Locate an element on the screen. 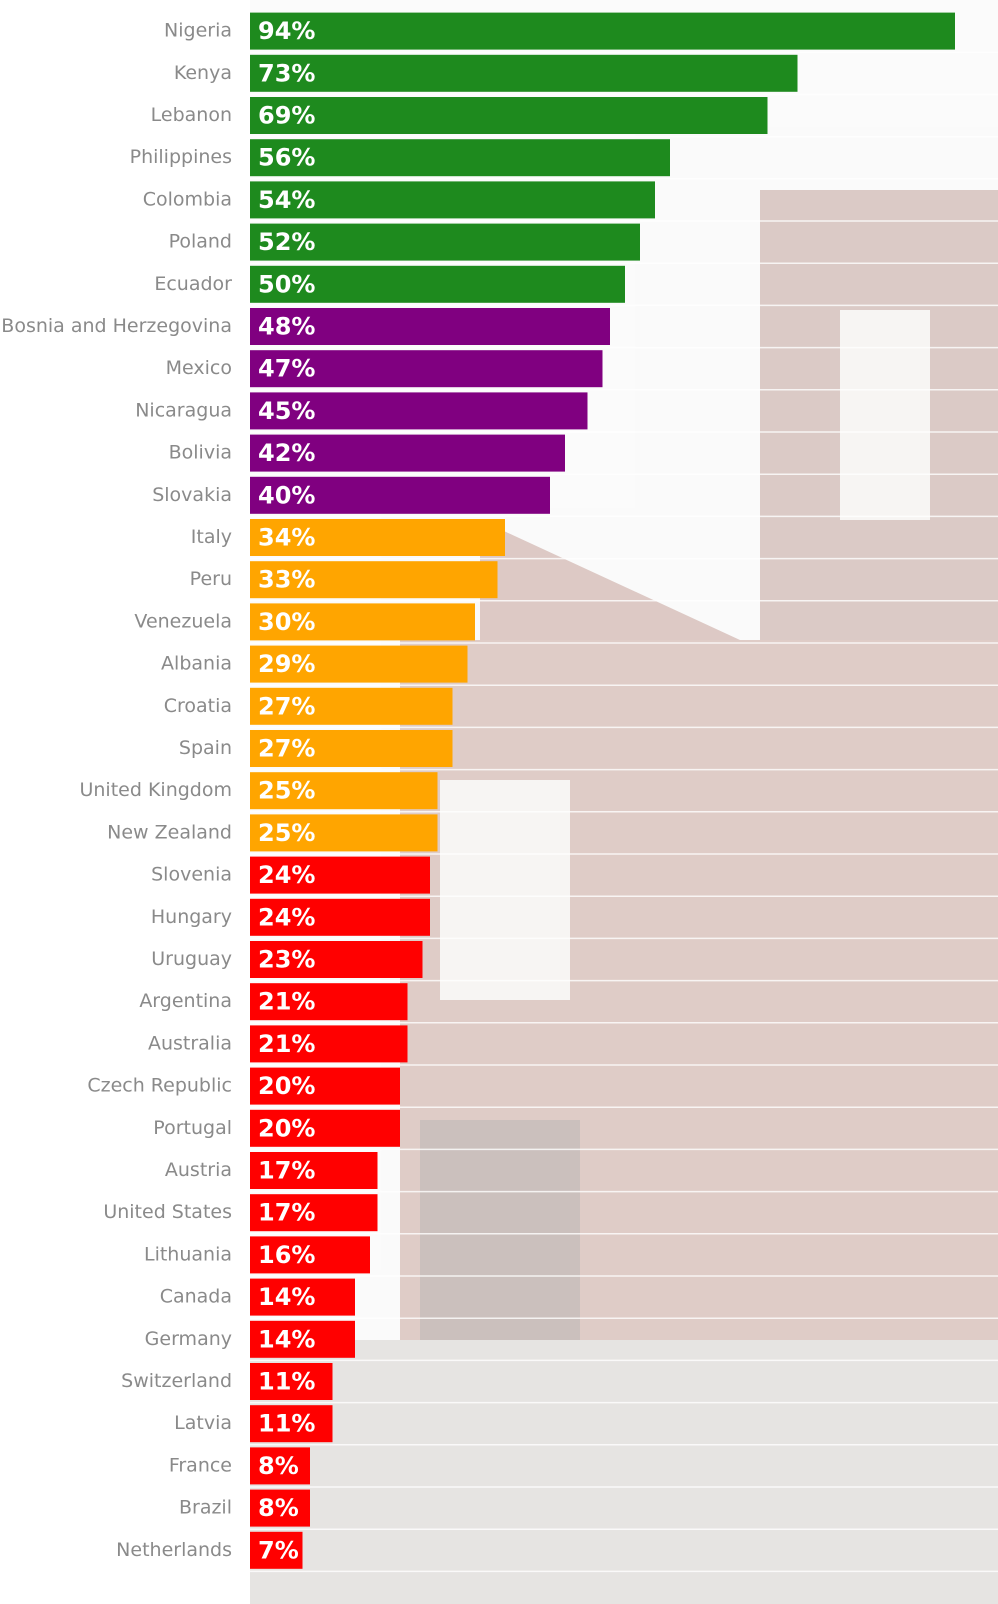 Image resolution: width=998 pixels, height=1604 pixels. category-label: Canada is located at coordinates (196, 1297).